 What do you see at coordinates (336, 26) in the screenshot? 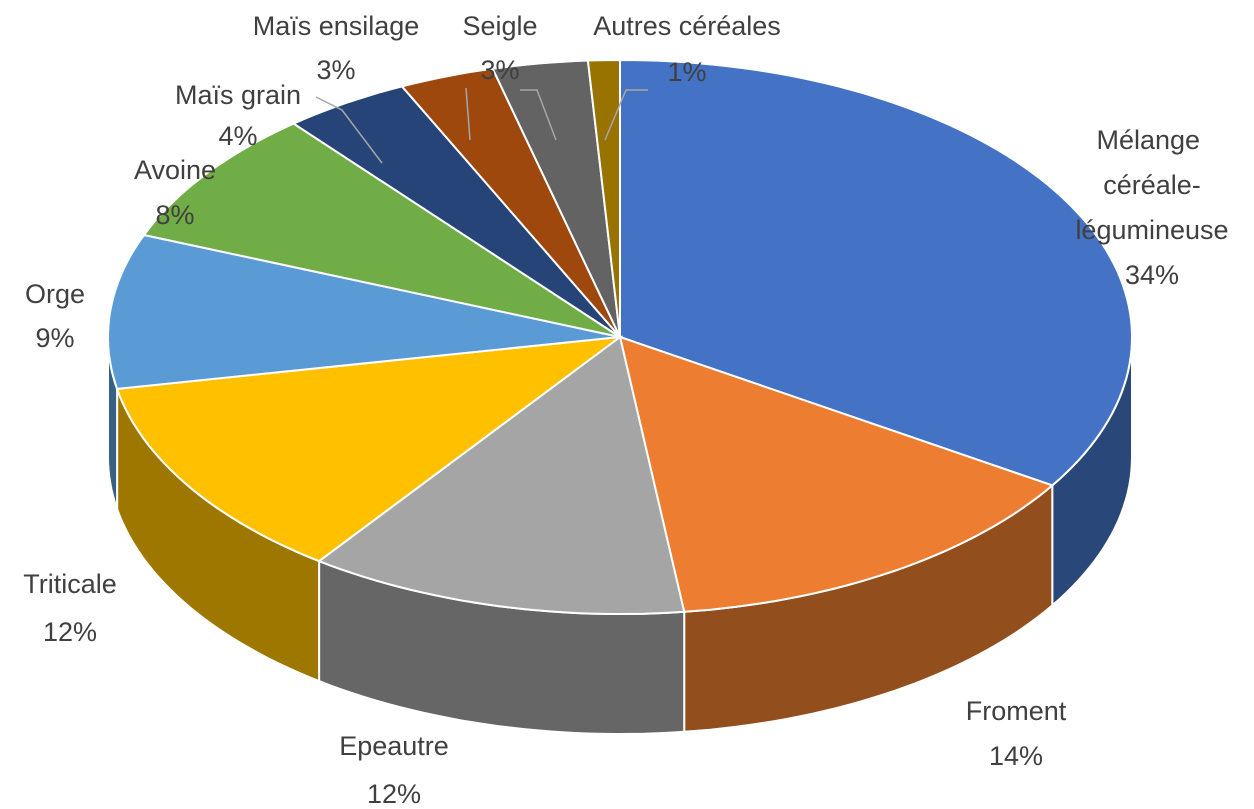
I see `category-label: Maïs ensilage` at bounding box center [336, 26].